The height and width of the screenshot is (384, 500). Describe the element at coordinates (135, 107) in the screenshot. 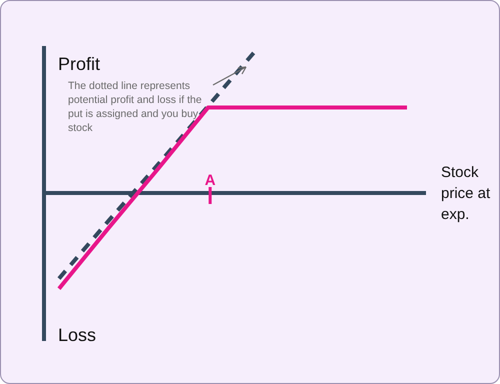

I see `annotation: The dotted line represents potential profit and loss if the put is assigned and you buy stock` at that location.